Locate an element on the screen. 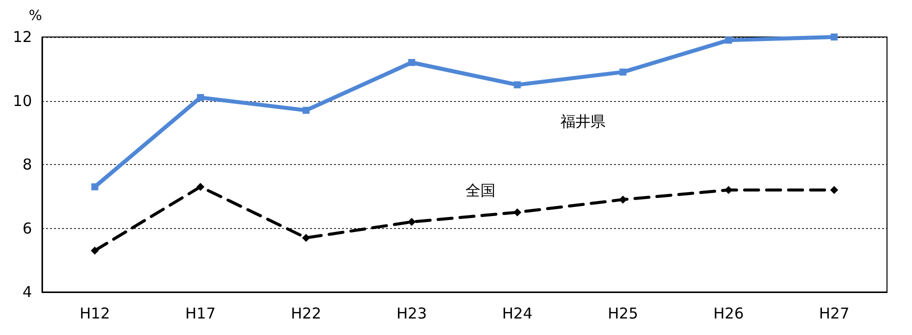 This screenshot has width=912, height=335. y-tick-label: 6 is located at coordinates (27, 228).